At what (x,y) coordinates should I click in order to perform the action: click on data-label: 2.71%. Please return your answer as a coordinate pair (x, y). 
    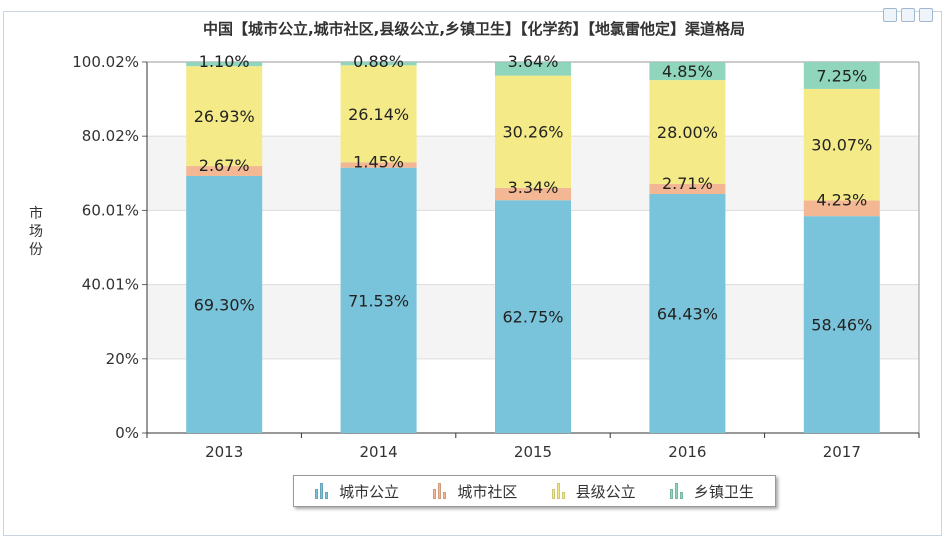
    Looking at the image, I should click on (687, 183).